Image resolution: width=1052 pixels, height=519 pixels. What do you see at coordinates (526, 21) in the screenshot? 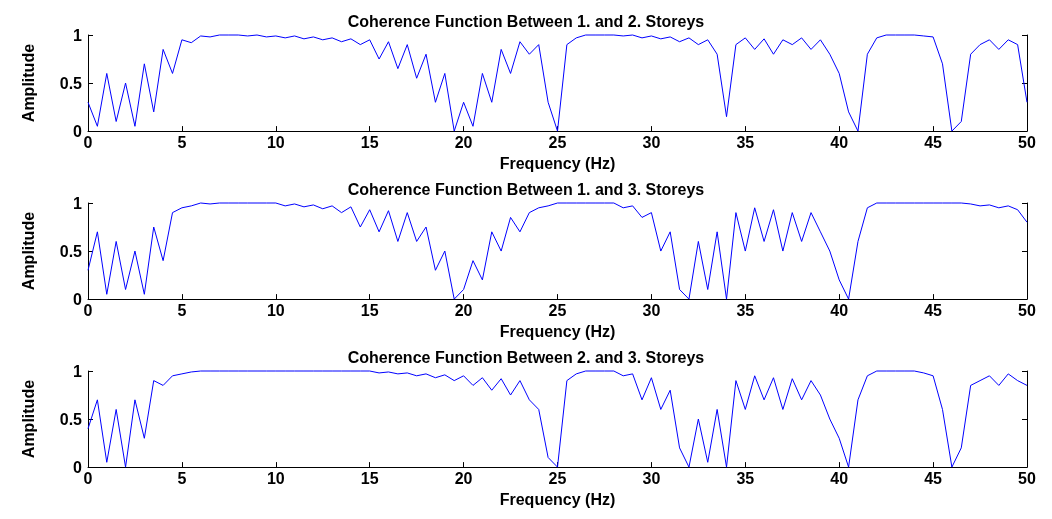
I see `chart-title: Coherence Function Between 1. and 2. Storeys` at bounding box center [526, 21].